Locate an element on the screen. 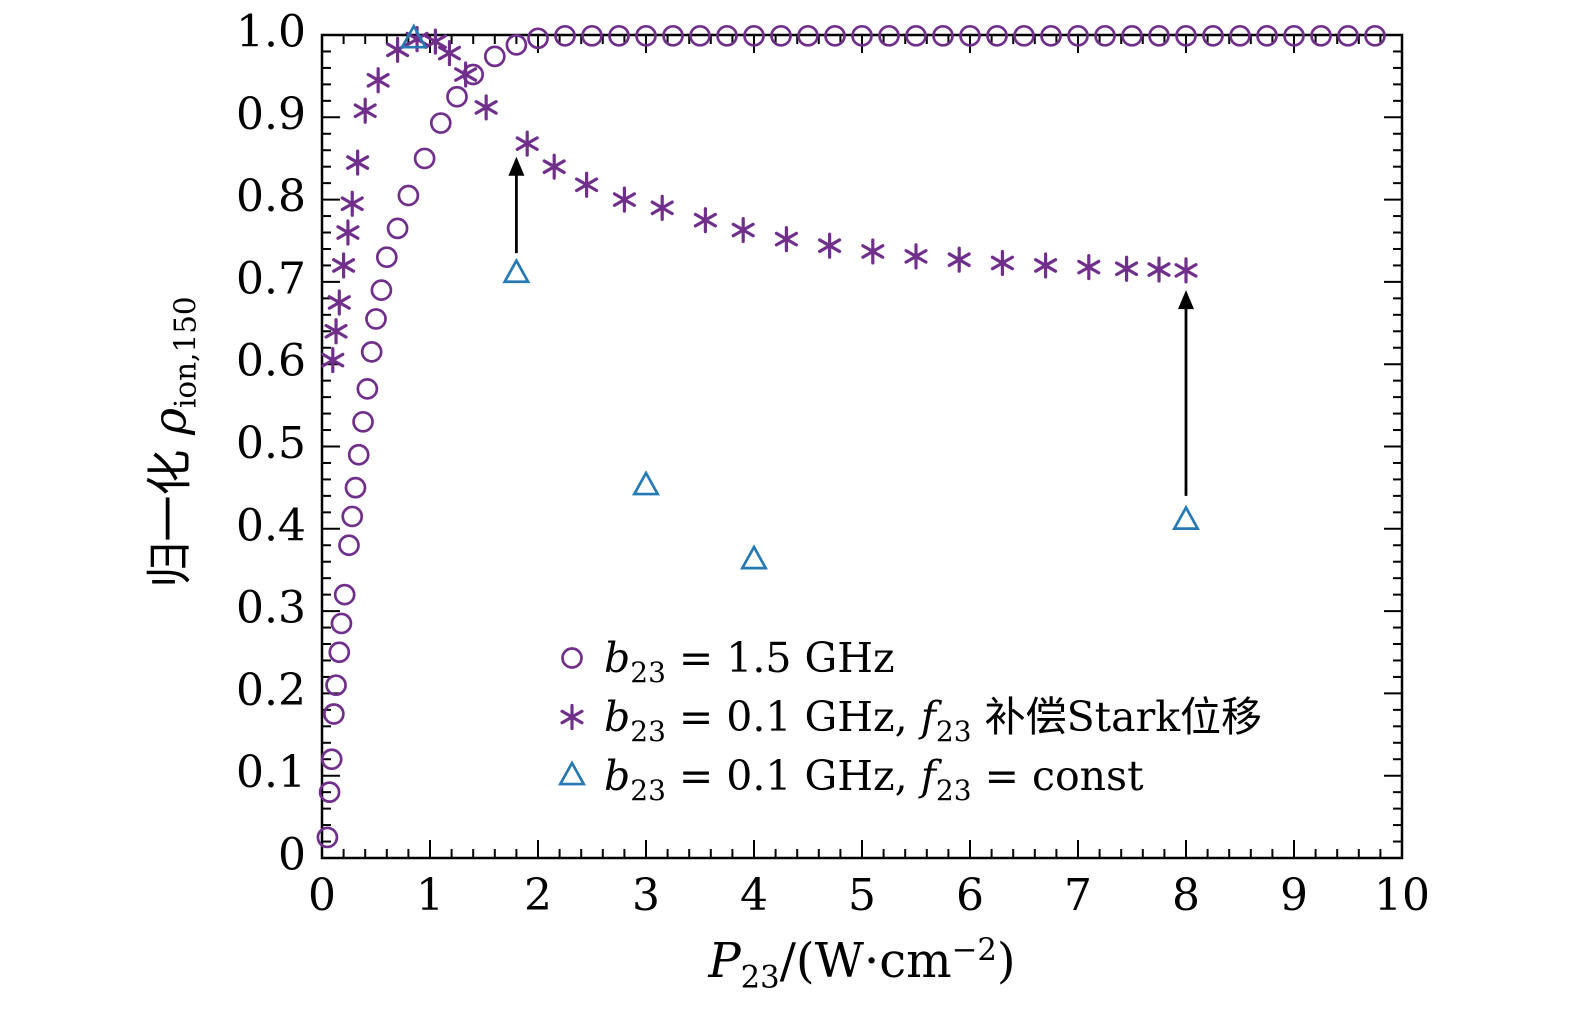 This screenshot has width=1575, height=1014. y-tick-label: 0.5 is located at coordinates (271, 443).